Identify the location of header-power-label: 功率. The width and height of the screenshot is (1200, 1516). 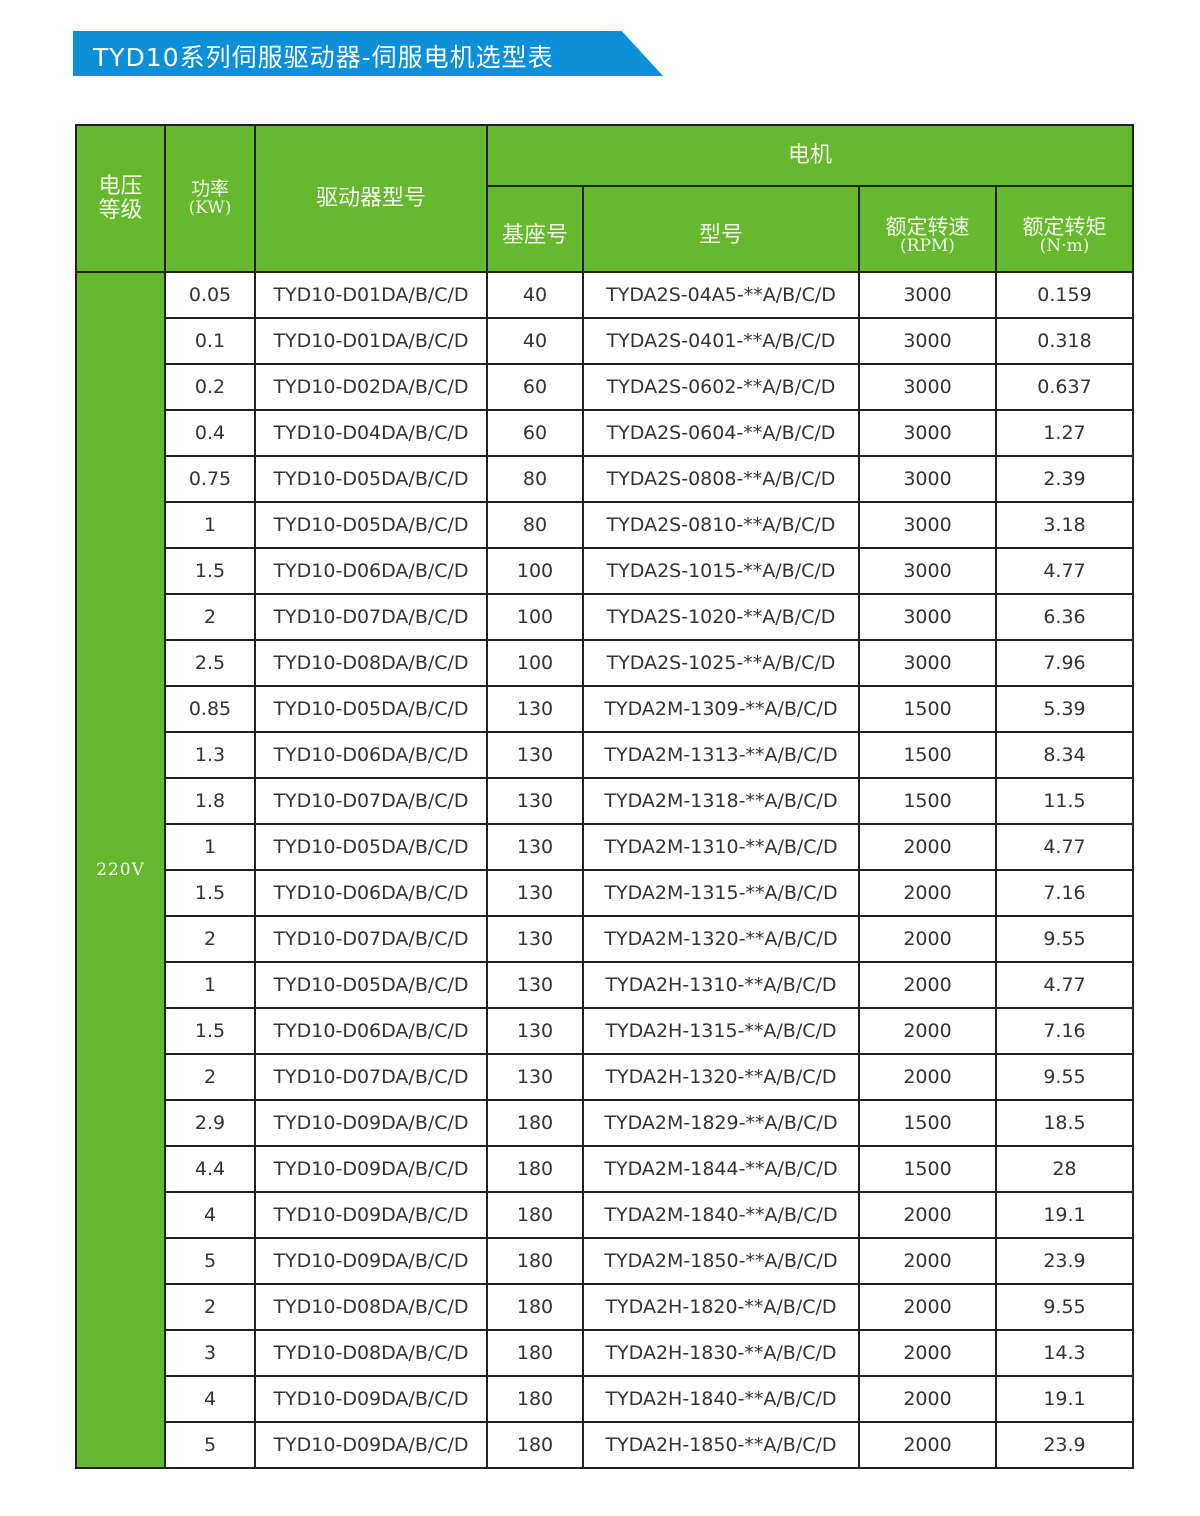
(209, 188).